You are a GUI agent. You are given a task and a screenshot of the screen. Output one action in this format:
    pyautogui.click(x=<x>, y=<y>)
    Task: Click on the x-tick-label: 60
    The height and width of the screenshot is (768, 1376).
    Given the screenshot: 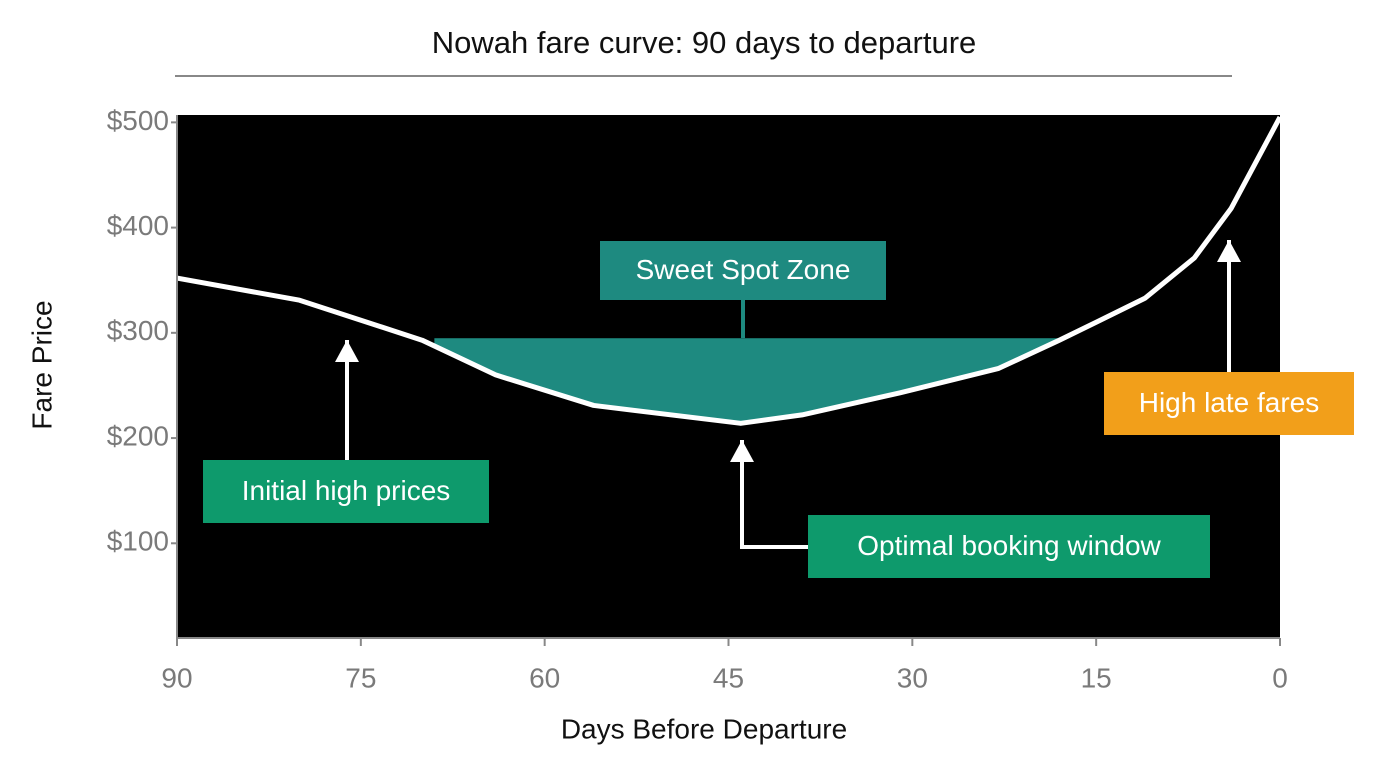 What is the action you would take?
    pyautogui.click(x=544, y=677)
    